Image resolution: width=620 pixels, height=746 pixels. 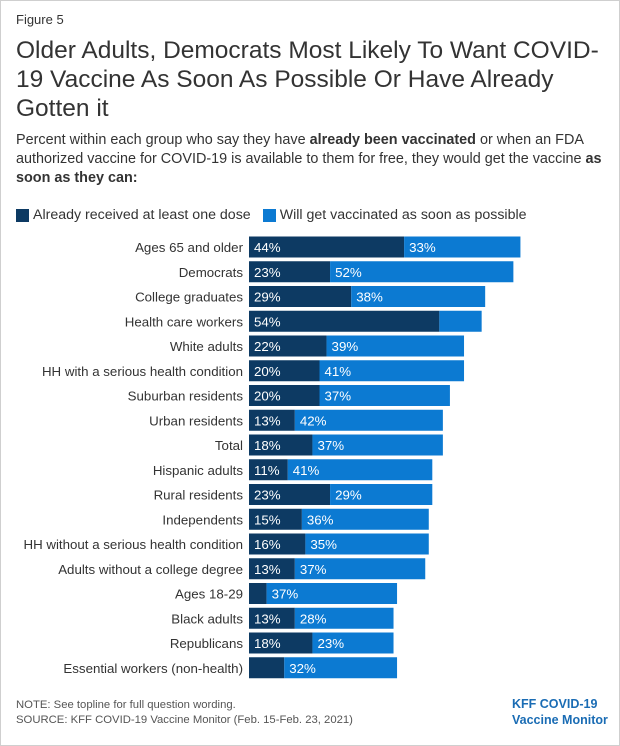 I want to click on data-label-asap: 32%, so click(x=302, y=668).